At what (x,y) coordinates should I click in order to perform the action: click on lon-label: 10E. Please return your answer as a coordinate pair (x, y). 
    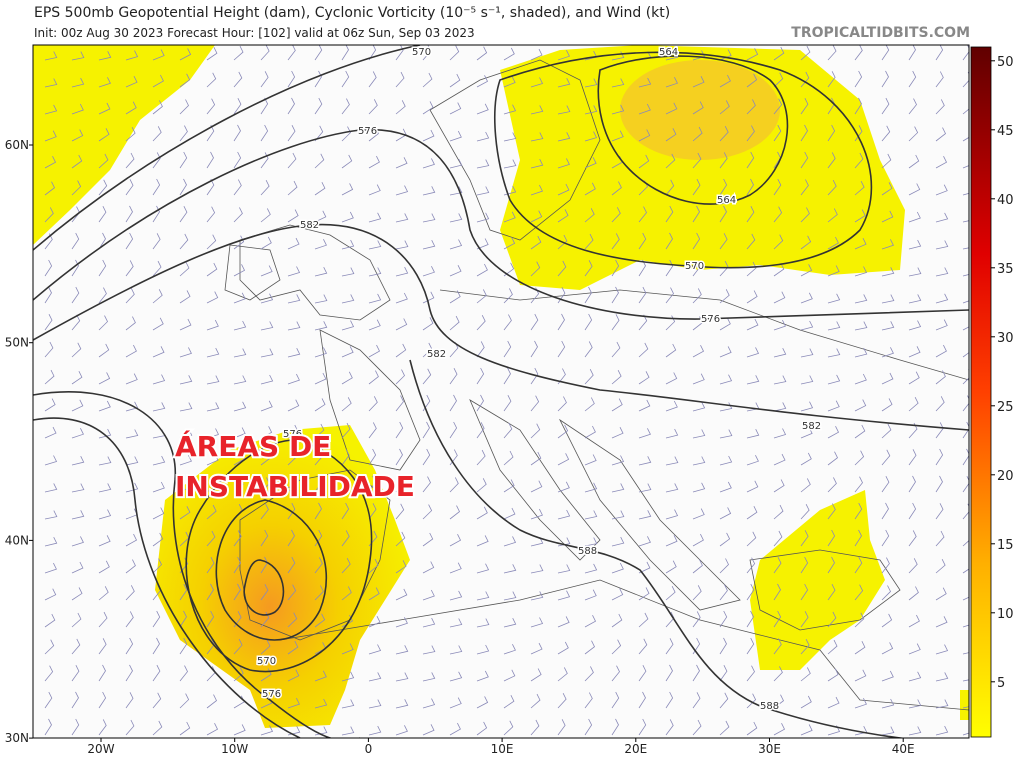
    Looking at the image, I should click on (502, 749).